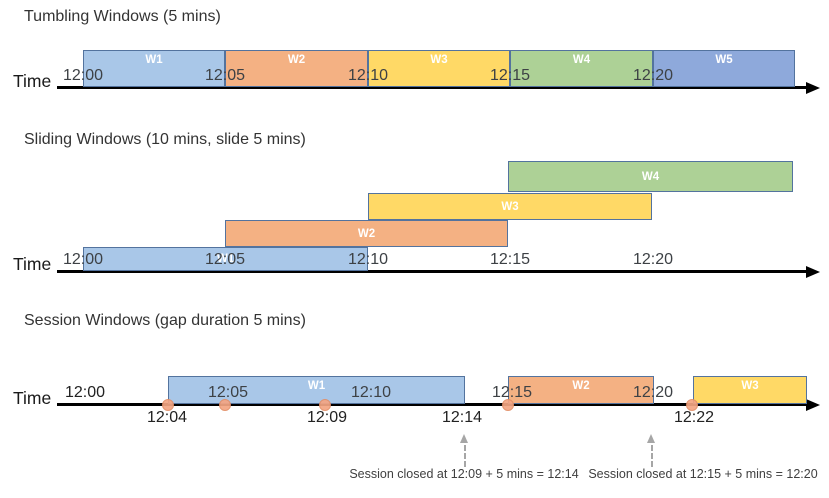  I want to click on session-axis-label: Time, so click(32, 398).